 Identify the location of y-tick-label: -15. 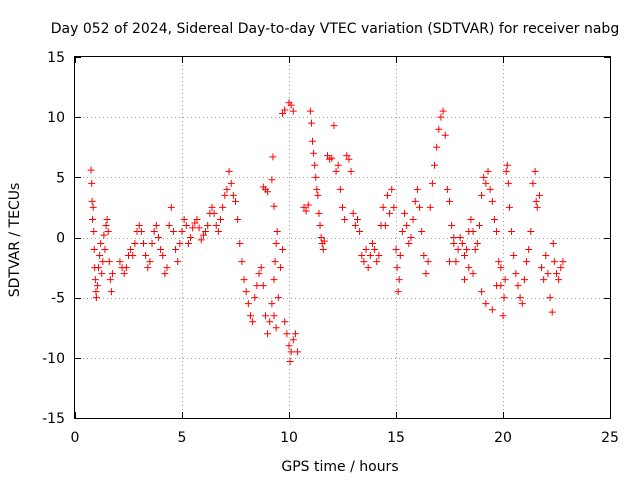
(53, 419).